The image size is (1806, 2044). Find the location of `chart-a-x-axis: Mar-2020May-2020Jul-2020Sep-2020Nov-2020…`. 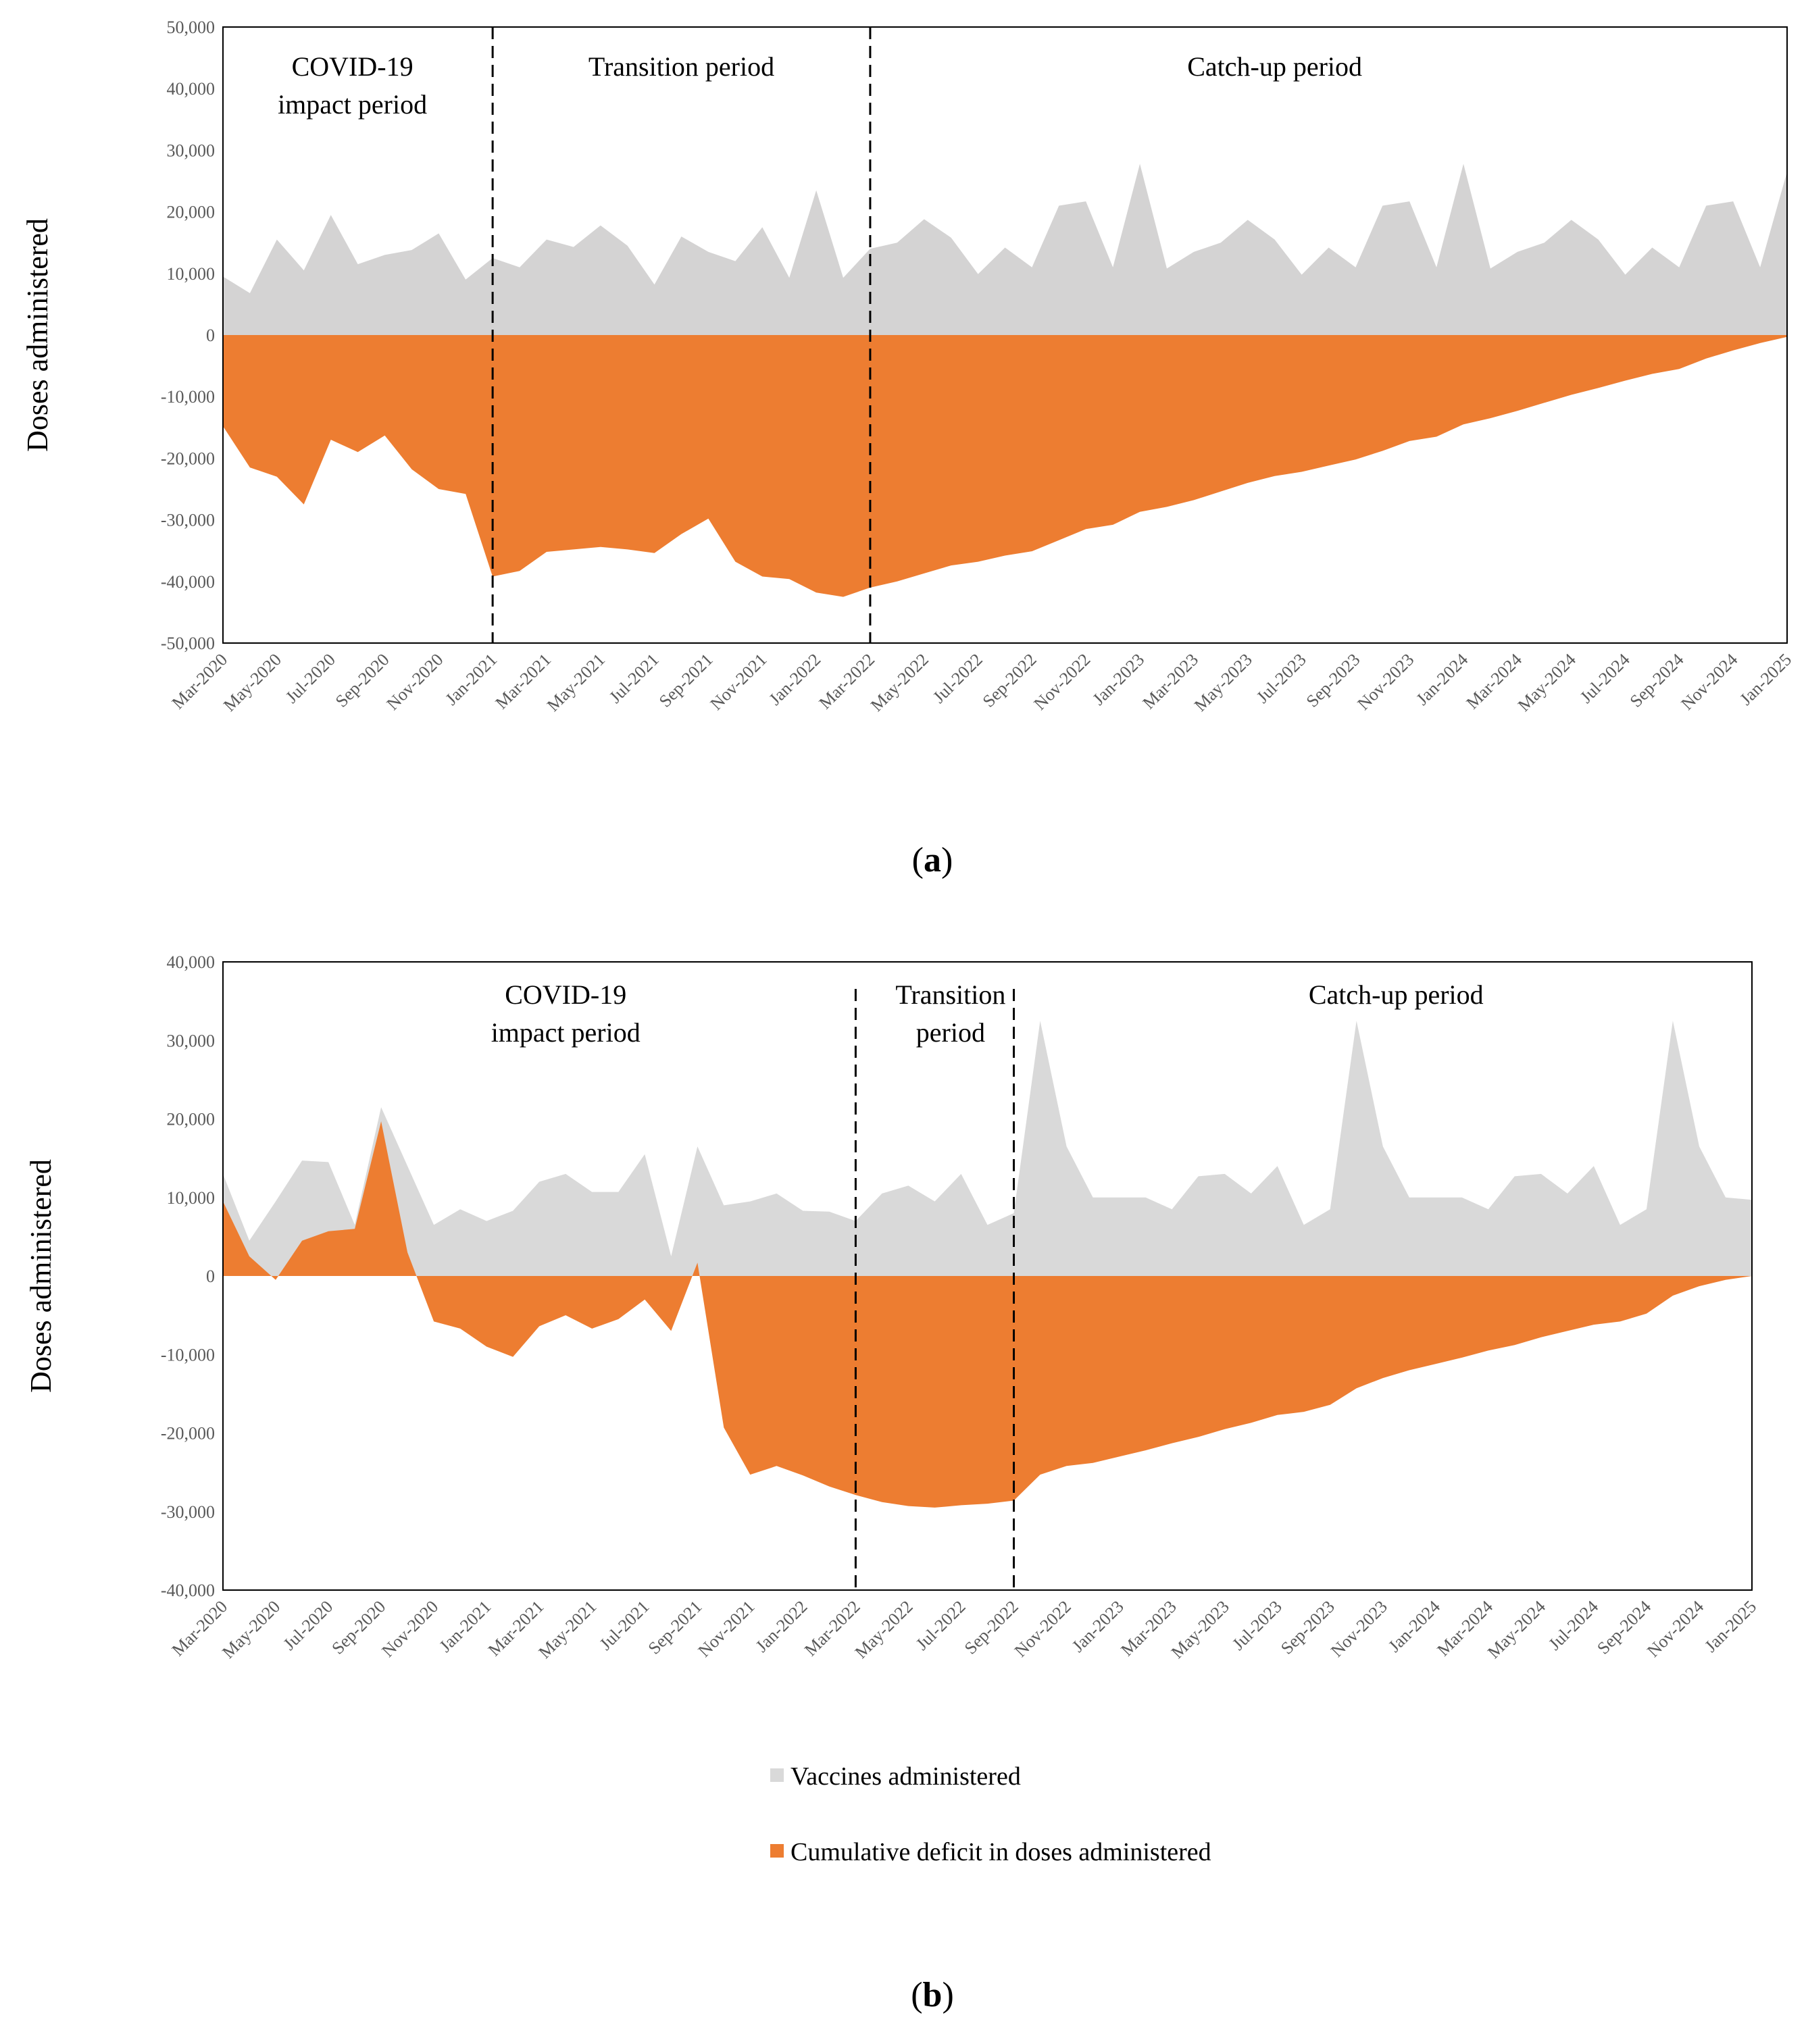

chart-a-x-axis: Mar-2020May-2020Jul-2020Sep-2020Nov-2020… is located at coordinates (982, 682).